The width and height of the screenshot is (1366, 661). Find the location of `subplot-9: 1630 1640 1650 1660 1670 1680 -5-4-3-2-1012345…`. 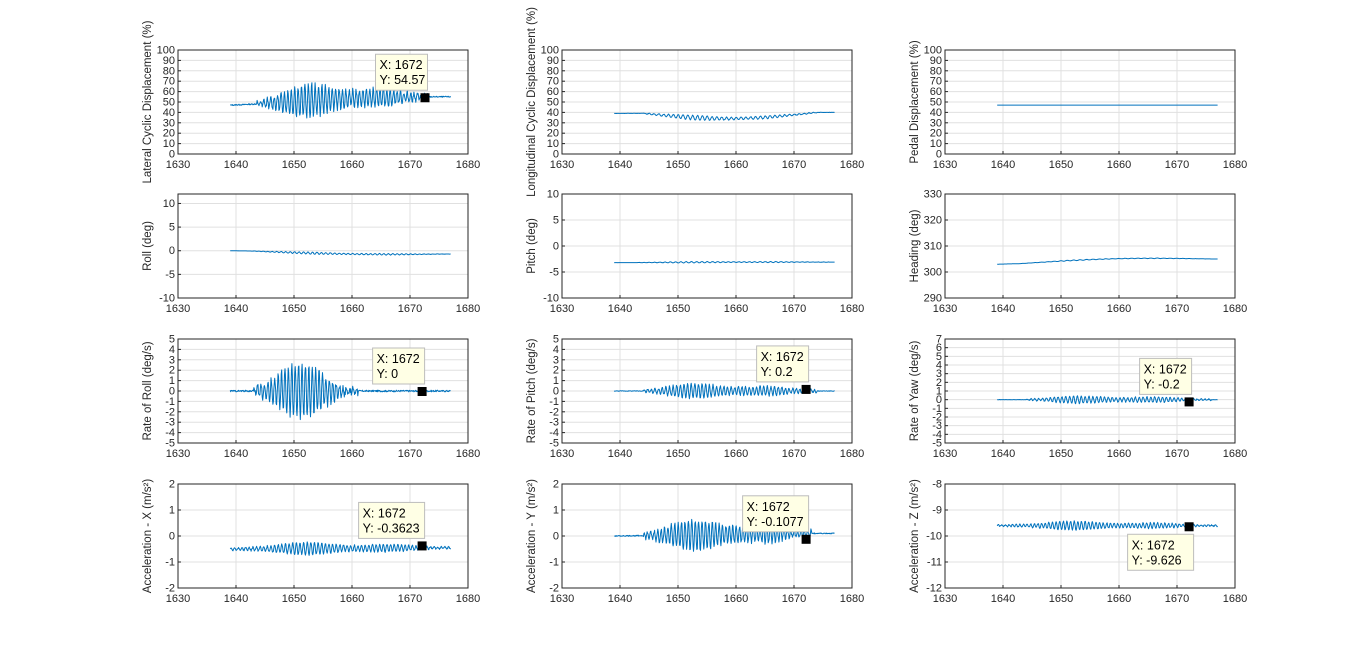

subplot-9: 1630 1640 1650 1660 1670 1680 -5-4-3-2-1012345… is located at coordinates (1078, 397).